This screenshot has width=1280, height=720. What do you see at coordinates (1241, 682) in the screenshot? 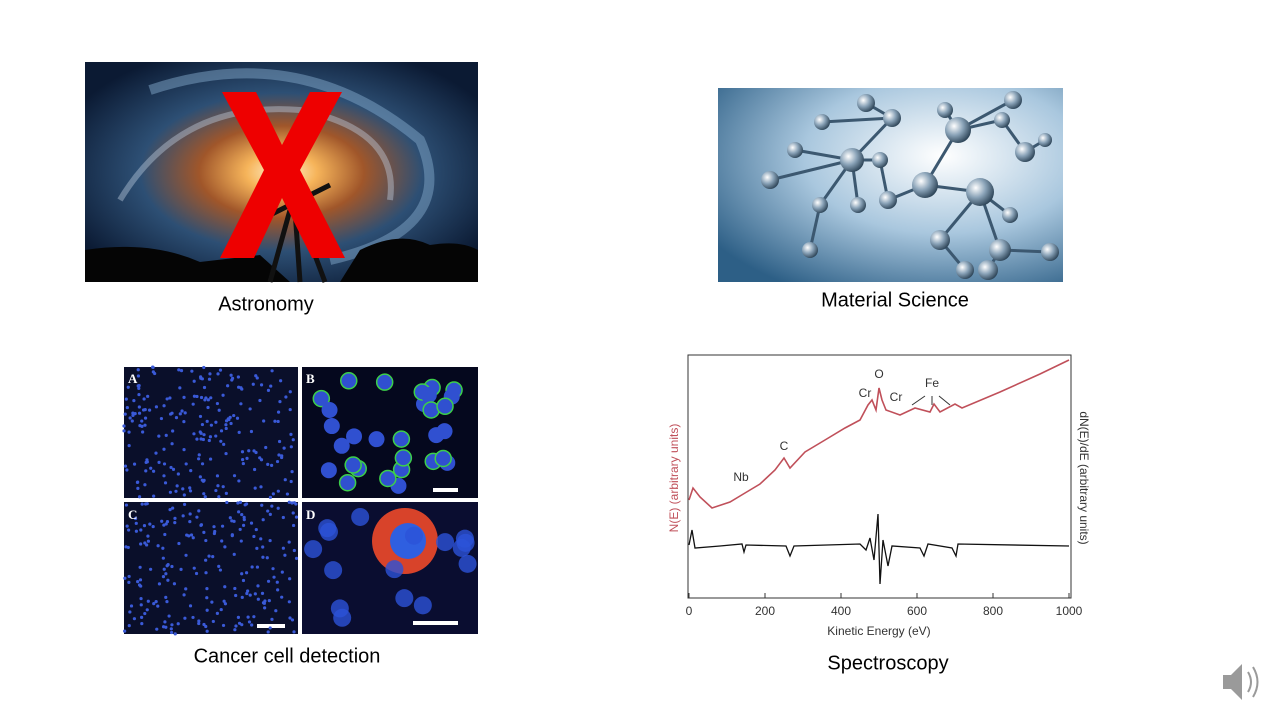
I see `audio-icon` at bounding box center [1241, 682].